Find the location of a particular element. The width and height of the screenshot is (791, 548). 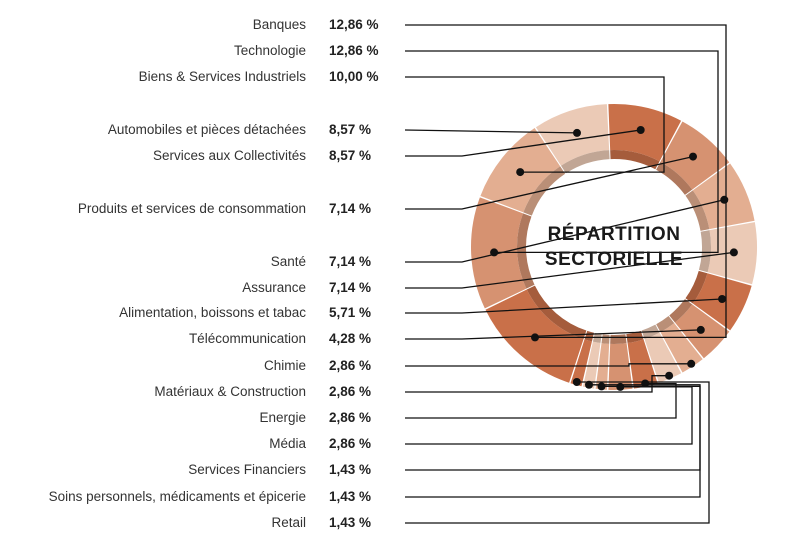

legend-label-16: Retail is located at coordinates (288, 522).